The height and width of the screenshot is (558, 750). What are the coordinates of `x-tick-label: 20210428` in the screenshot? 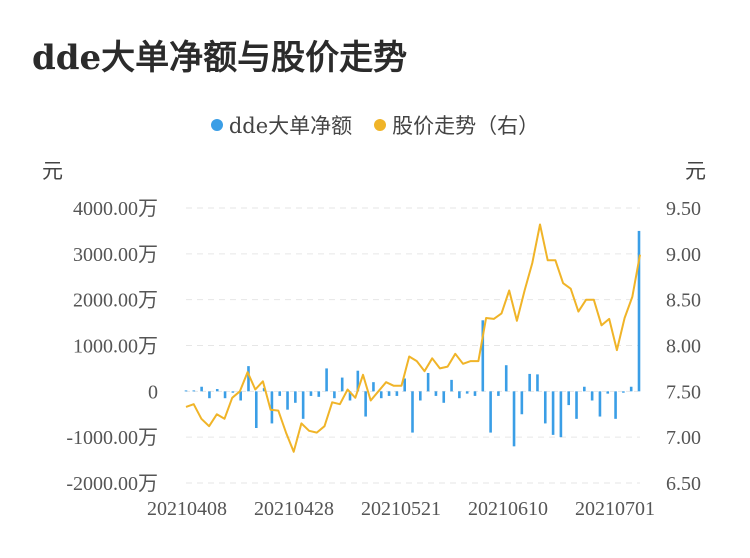 It's located at (294, 509).